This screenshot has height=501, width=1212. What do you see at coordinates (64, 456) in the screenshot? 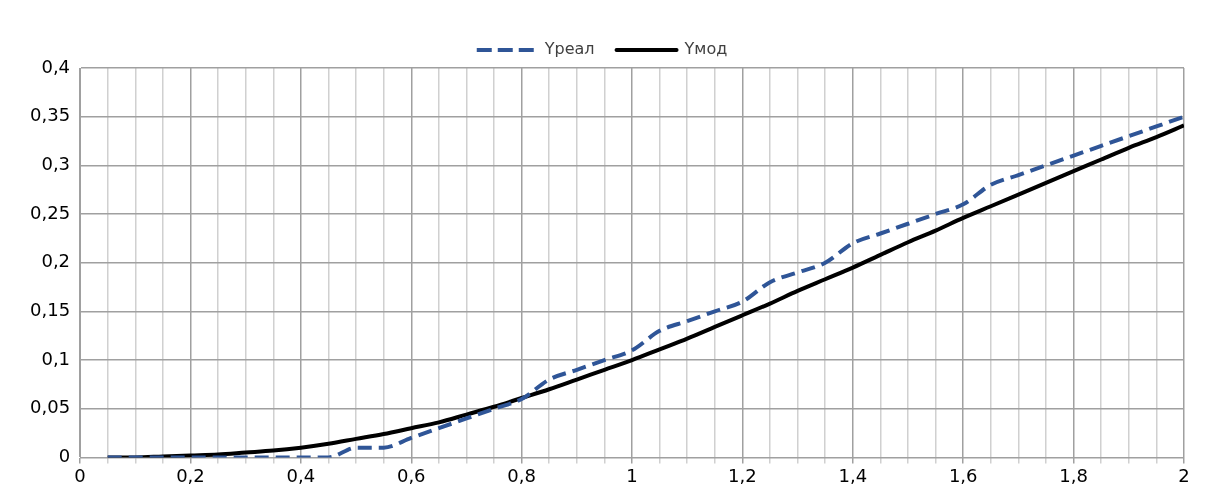
I see `y-tick-label: 0` at bounding box center [64, 456].